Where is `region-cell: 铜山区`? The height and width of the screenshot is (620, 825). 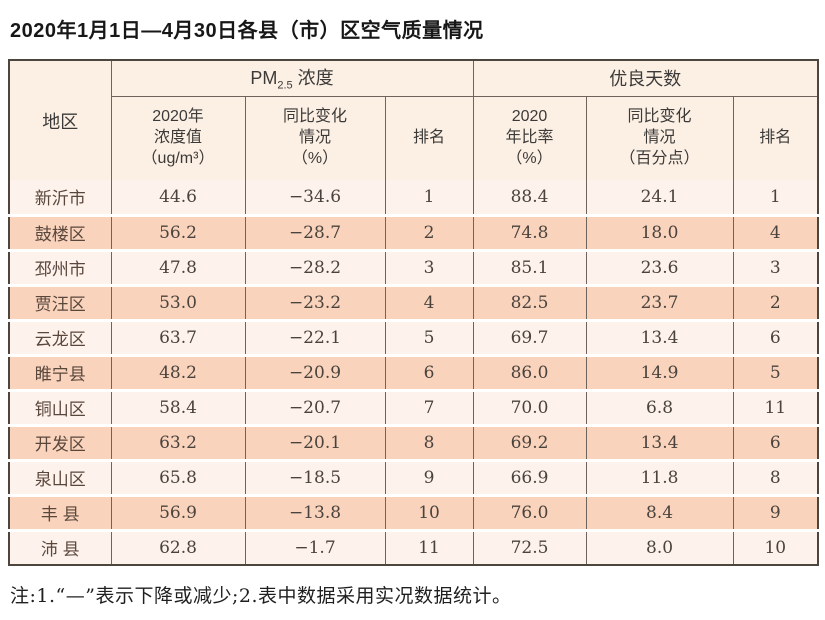 region-cell: 铜山区 is located at coordinates (60, 406).